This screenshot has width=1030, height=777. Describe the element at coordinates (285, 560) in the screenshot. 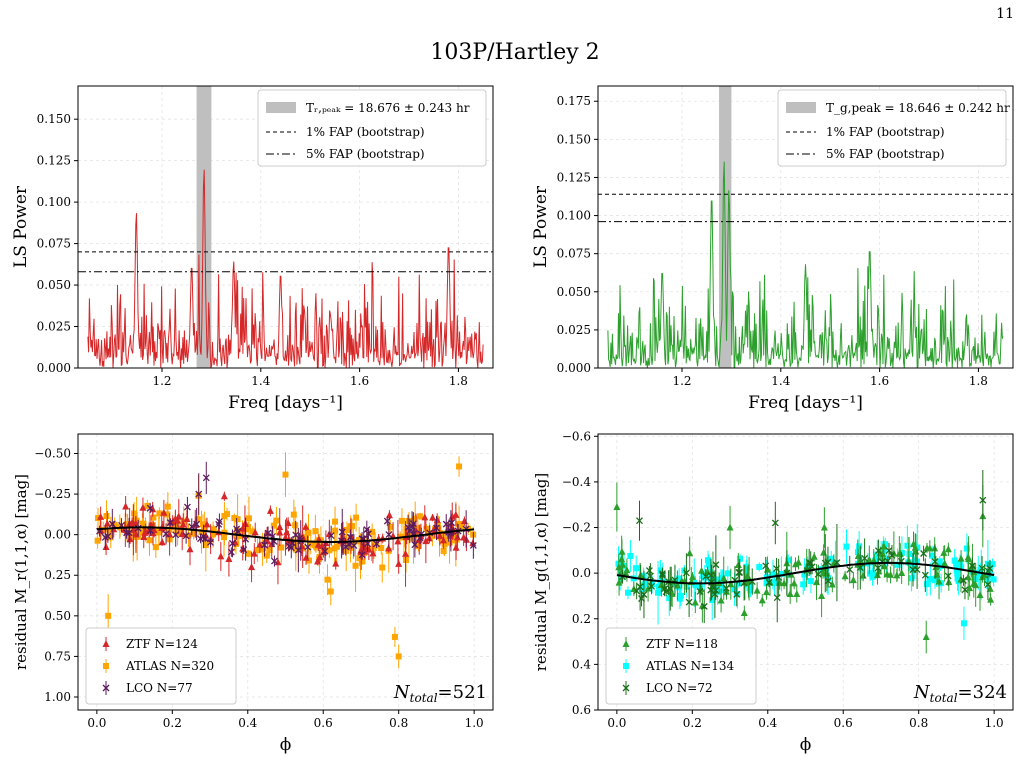

I see `plot-area` at that location.